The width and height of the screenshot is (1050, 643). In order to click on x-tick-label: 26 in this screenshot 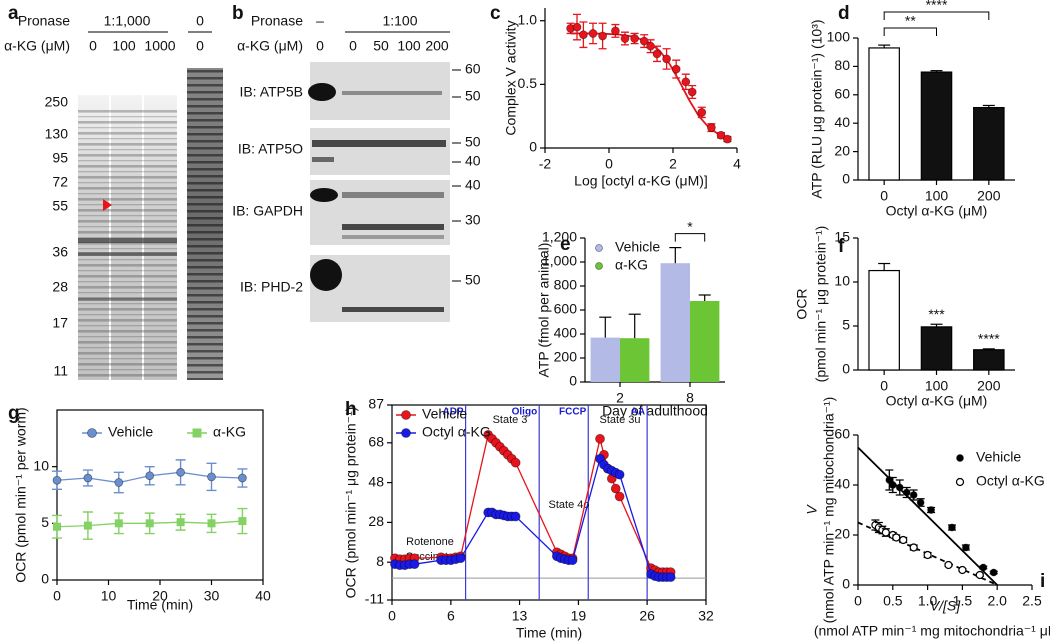, I will do `click(647, 616)`.